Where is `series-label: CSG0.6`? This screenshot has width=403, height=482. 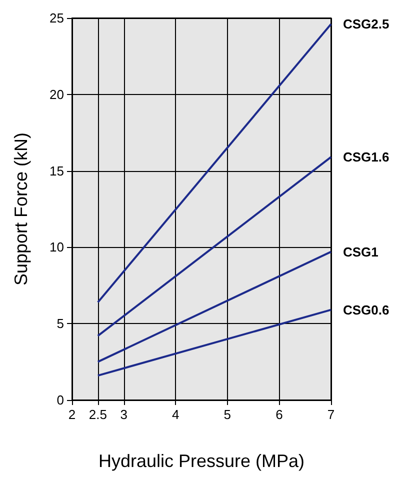
series-label: CSG0.6 is located at coordinates (366, 310).